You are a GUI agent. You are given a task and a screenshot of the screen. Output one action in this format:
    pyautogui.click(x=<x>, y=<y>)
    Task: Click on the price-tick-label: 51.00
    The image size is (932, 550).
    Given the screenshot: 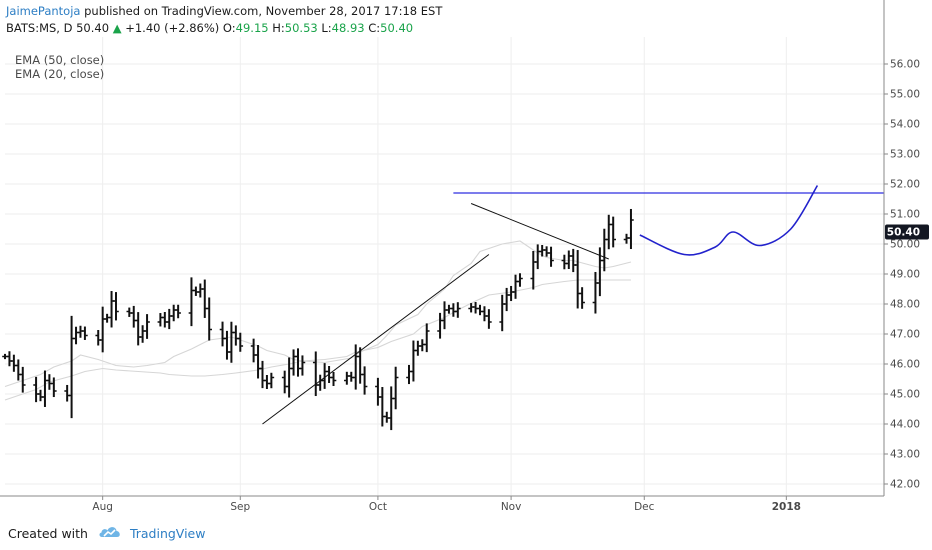 What is the action you would take?
    pyautogui.click(x=905, y=215)
    